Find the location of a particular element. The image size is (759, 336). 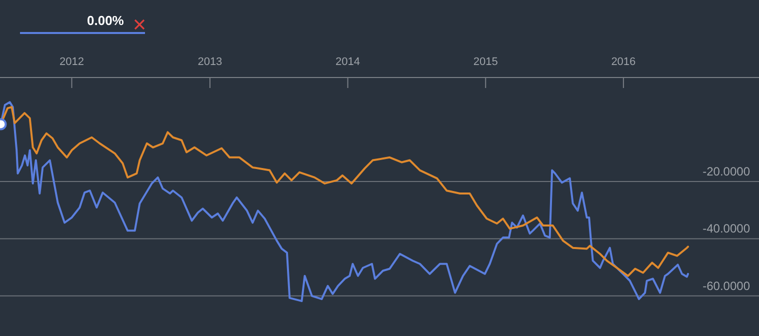

x-tick-label: 2015 is located at coordinates (485, 62).